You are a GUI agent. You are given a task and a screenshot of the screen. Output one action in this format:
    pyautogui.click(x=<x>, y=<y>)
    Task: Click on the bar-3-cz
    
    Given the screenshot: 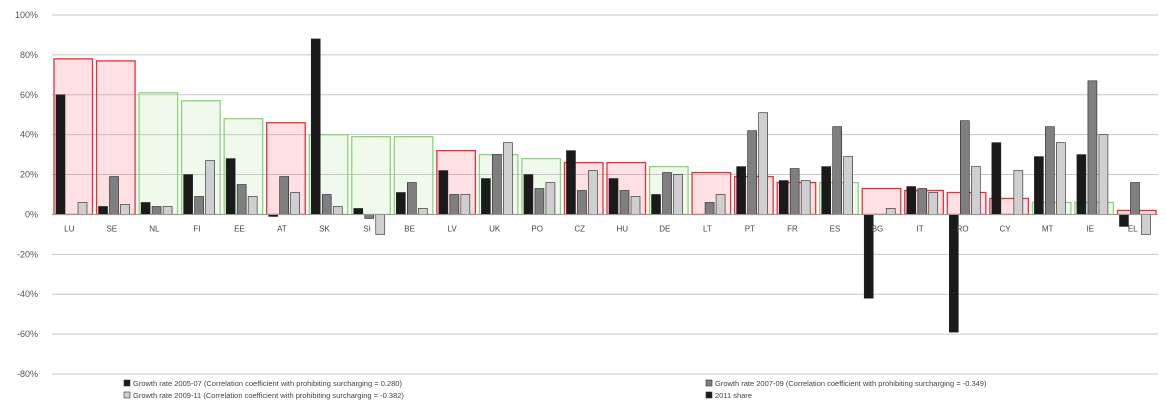 What is the action you would take?
    pyautogui.click(x=593, y=192)
    